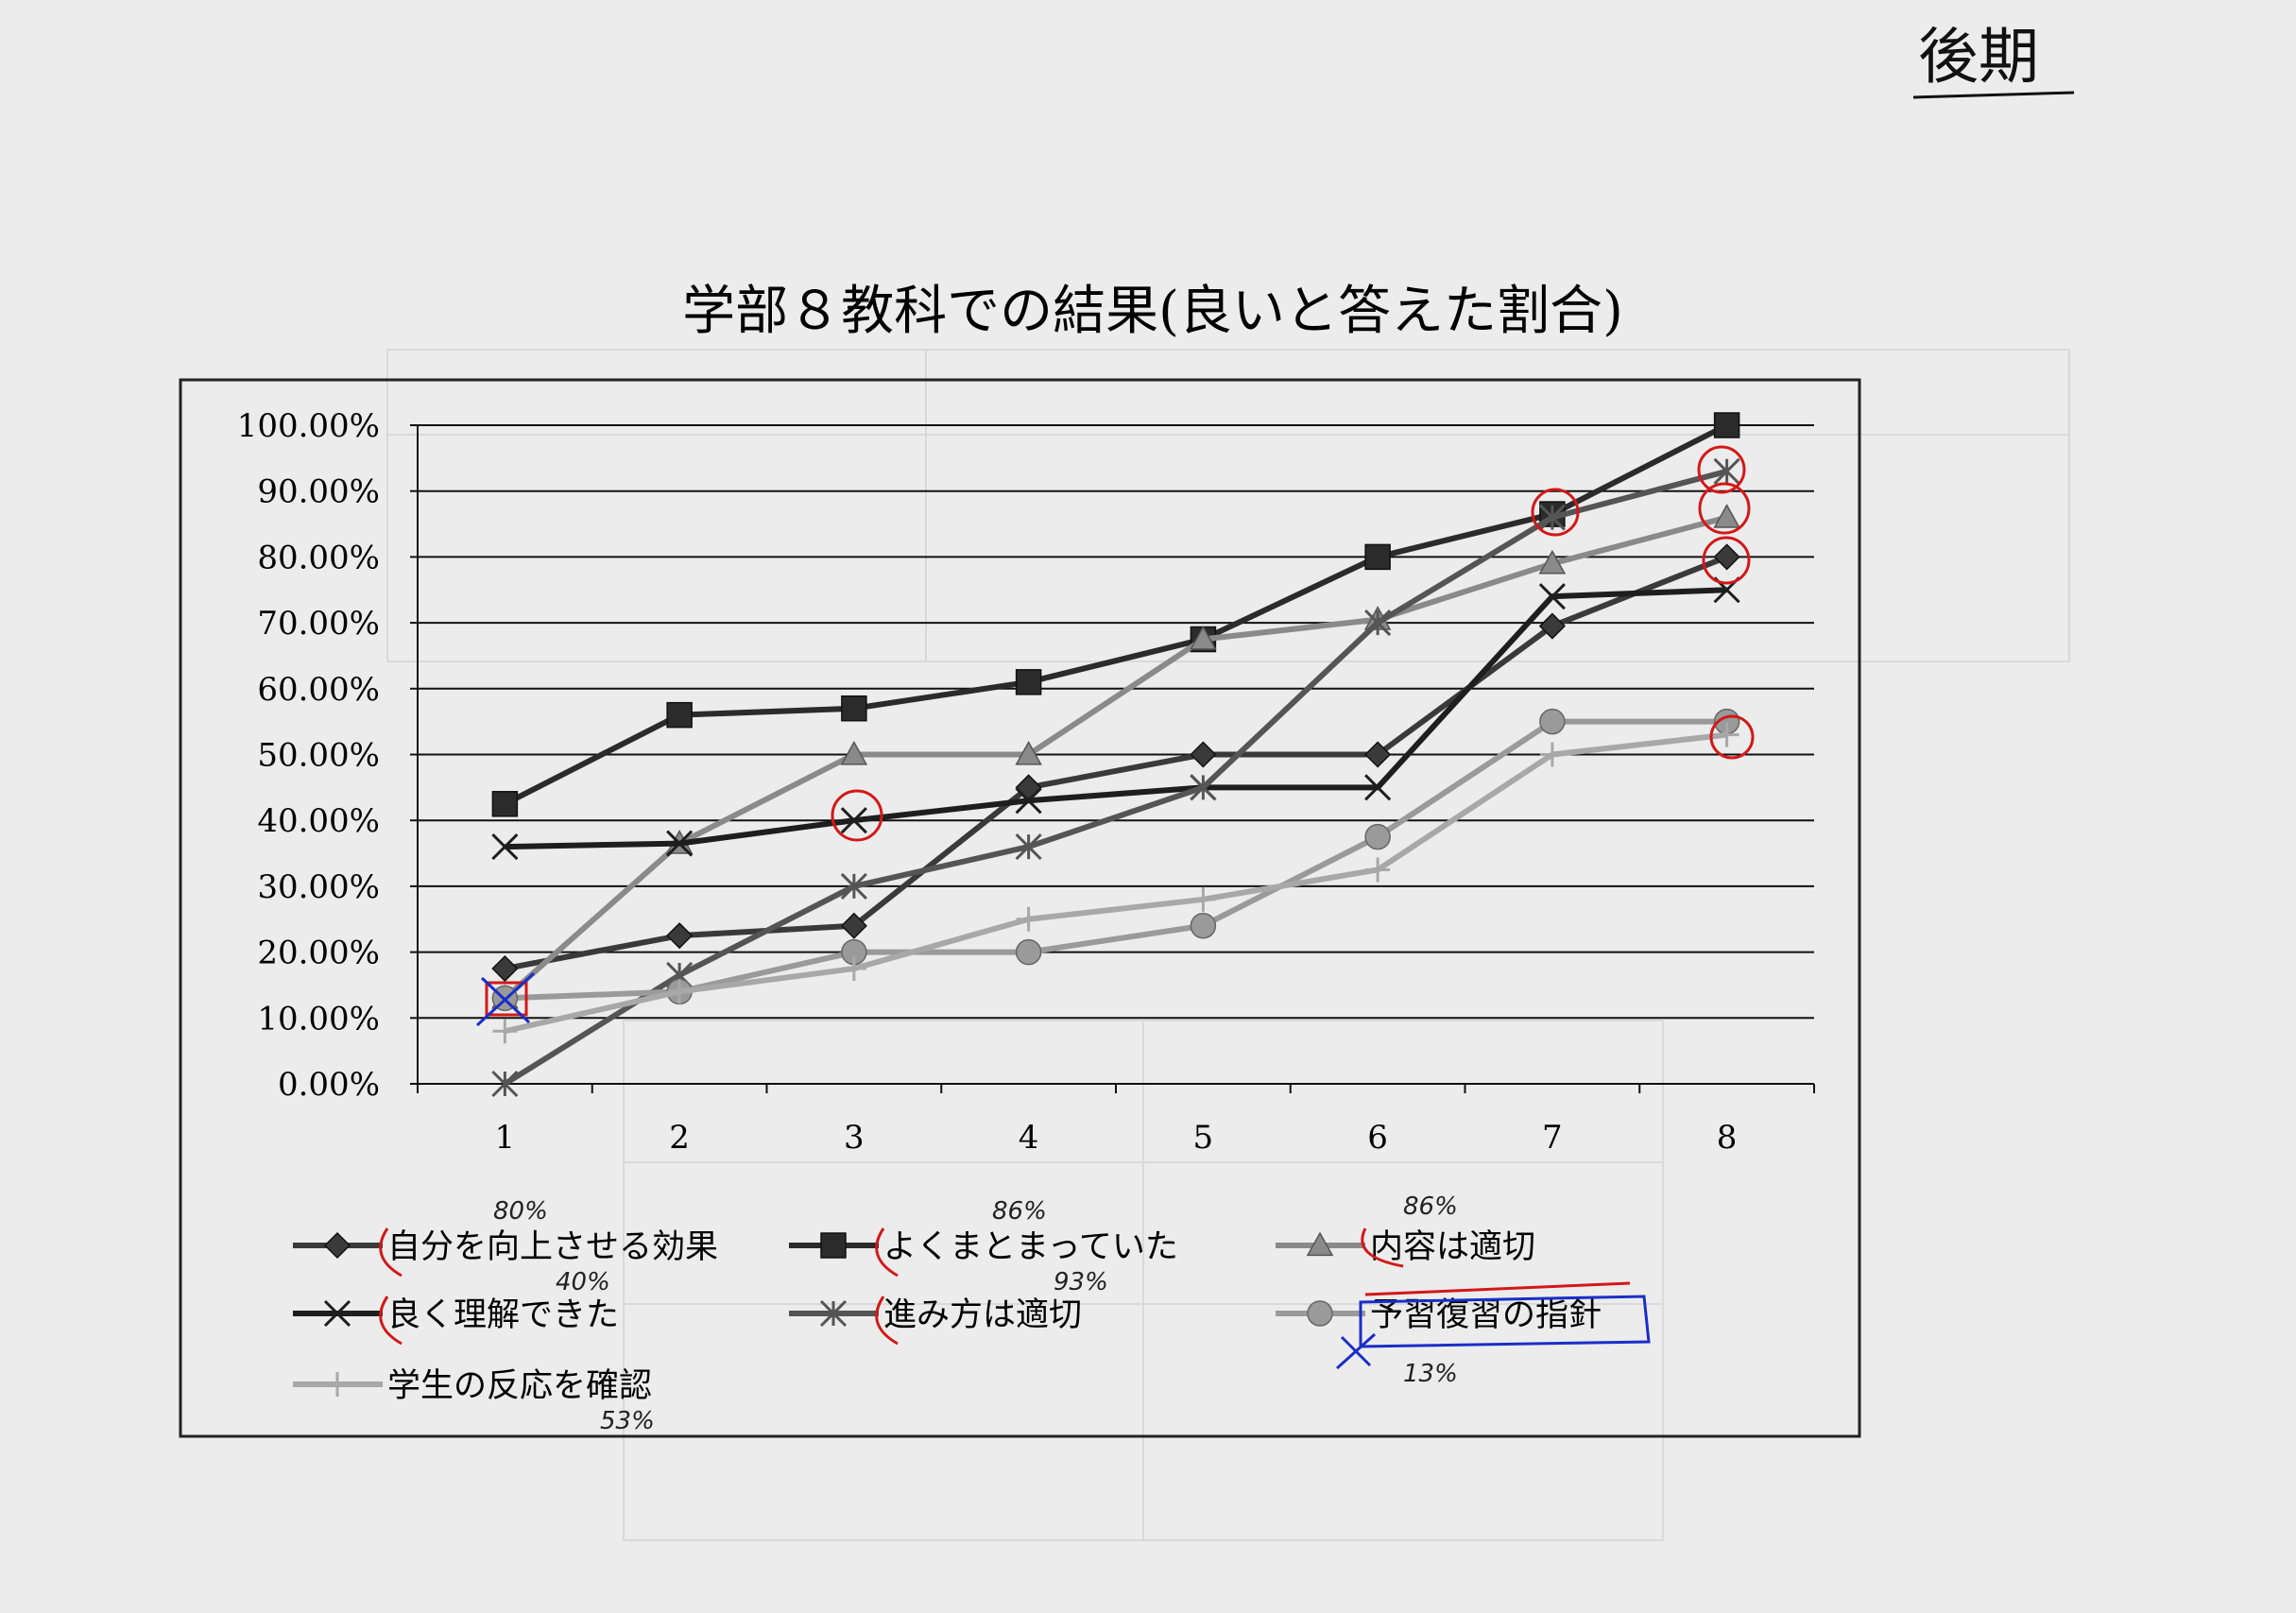 The image size is (2296, 1613). Describe the element at coordinates (1029, 1138) in the screenshot. I see `x-tick-label: 4` at that location.